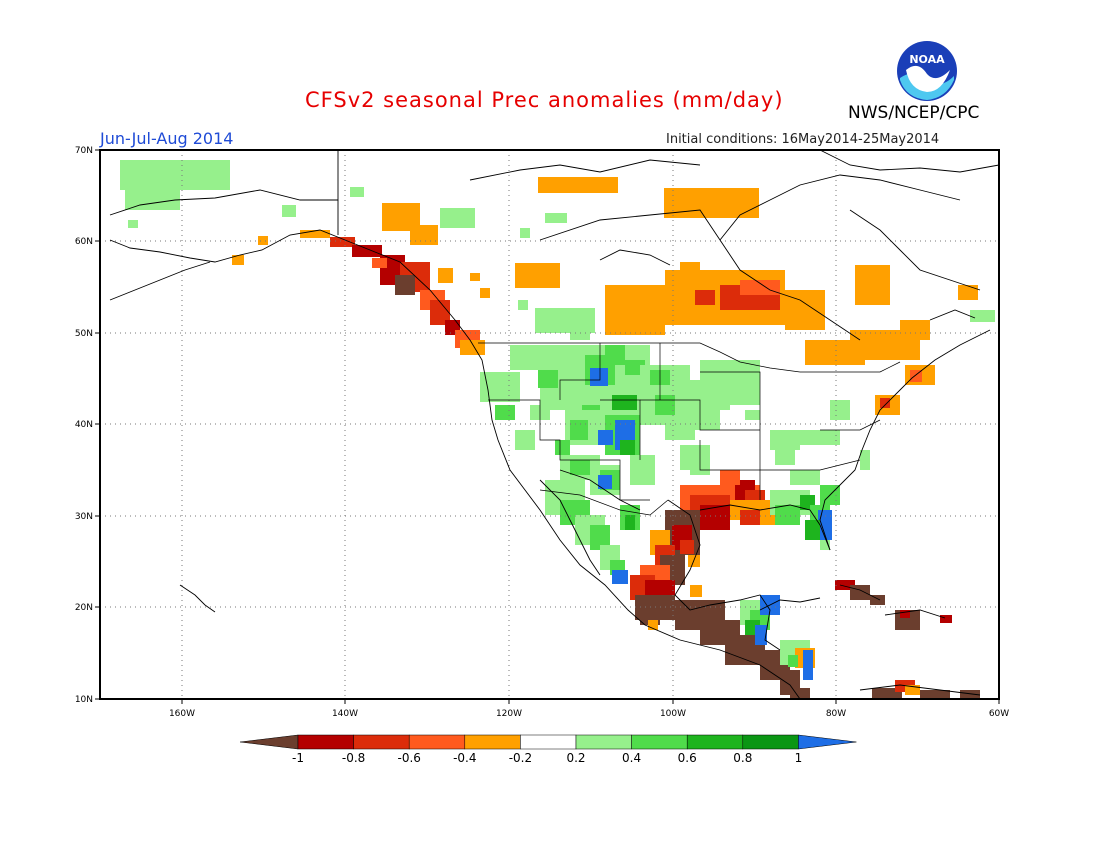 The image size is (1100, 850). I want to click on lat-label: 10N, so click(84, 700).